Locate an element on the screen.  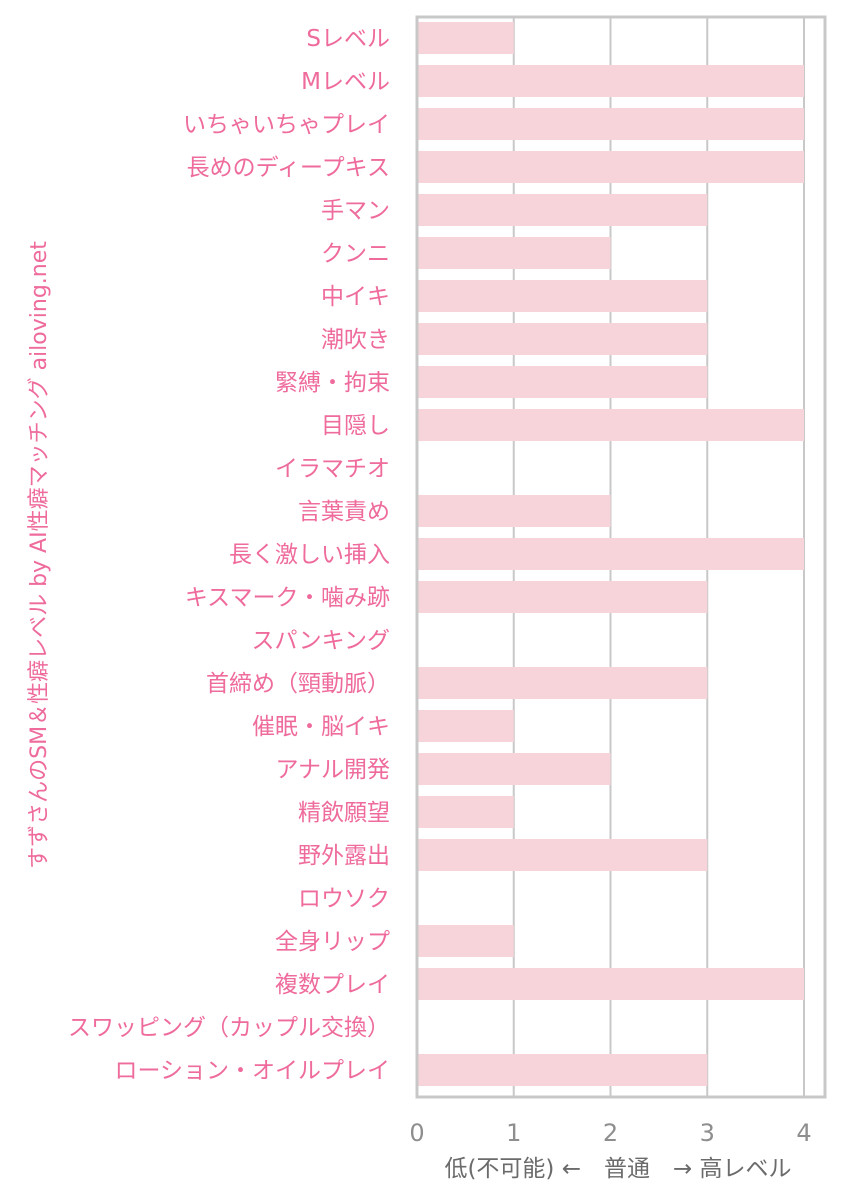
category-label: クンニ is located at coordinates (355, 254).